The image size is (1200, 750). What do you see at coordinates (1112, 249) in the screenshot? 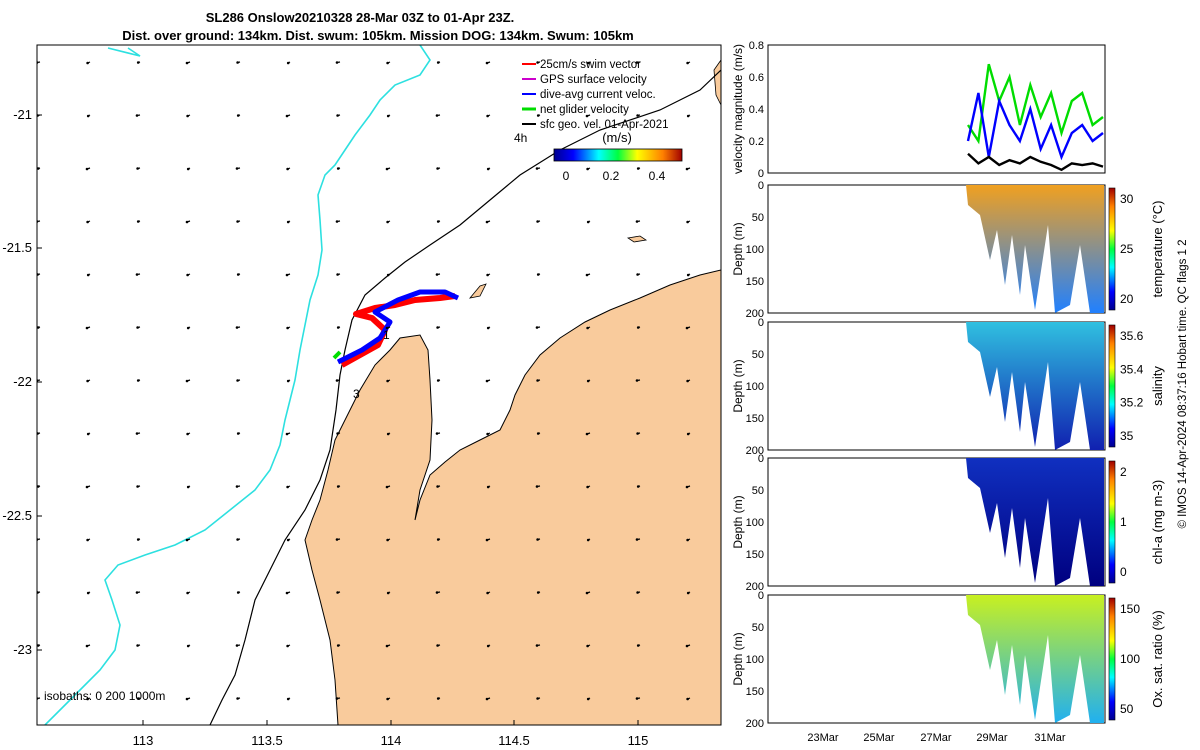
I see `profile-colorbar` at bounding box center [1112, 249].